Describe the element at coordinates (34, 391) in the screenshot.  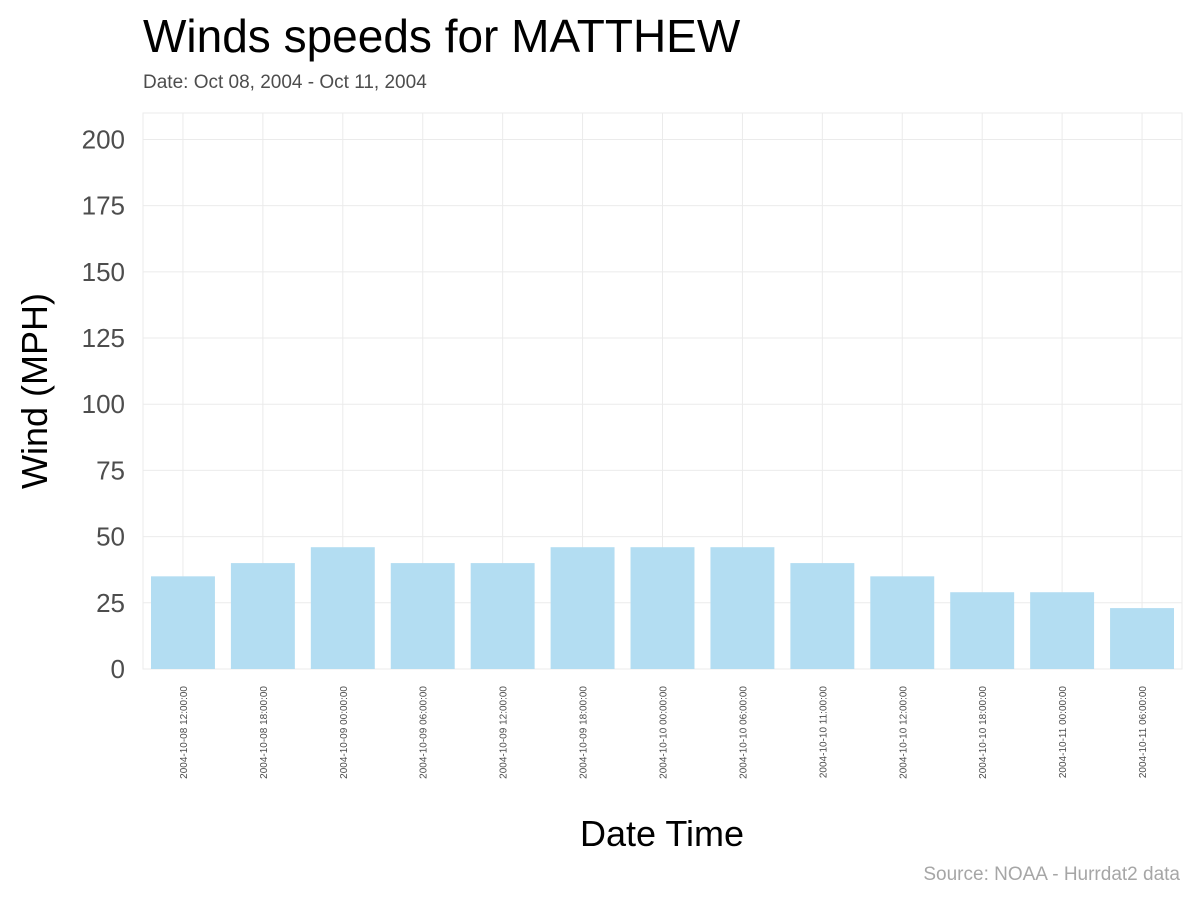
I see `y-axis-title: Wind (MPH)` at that location.